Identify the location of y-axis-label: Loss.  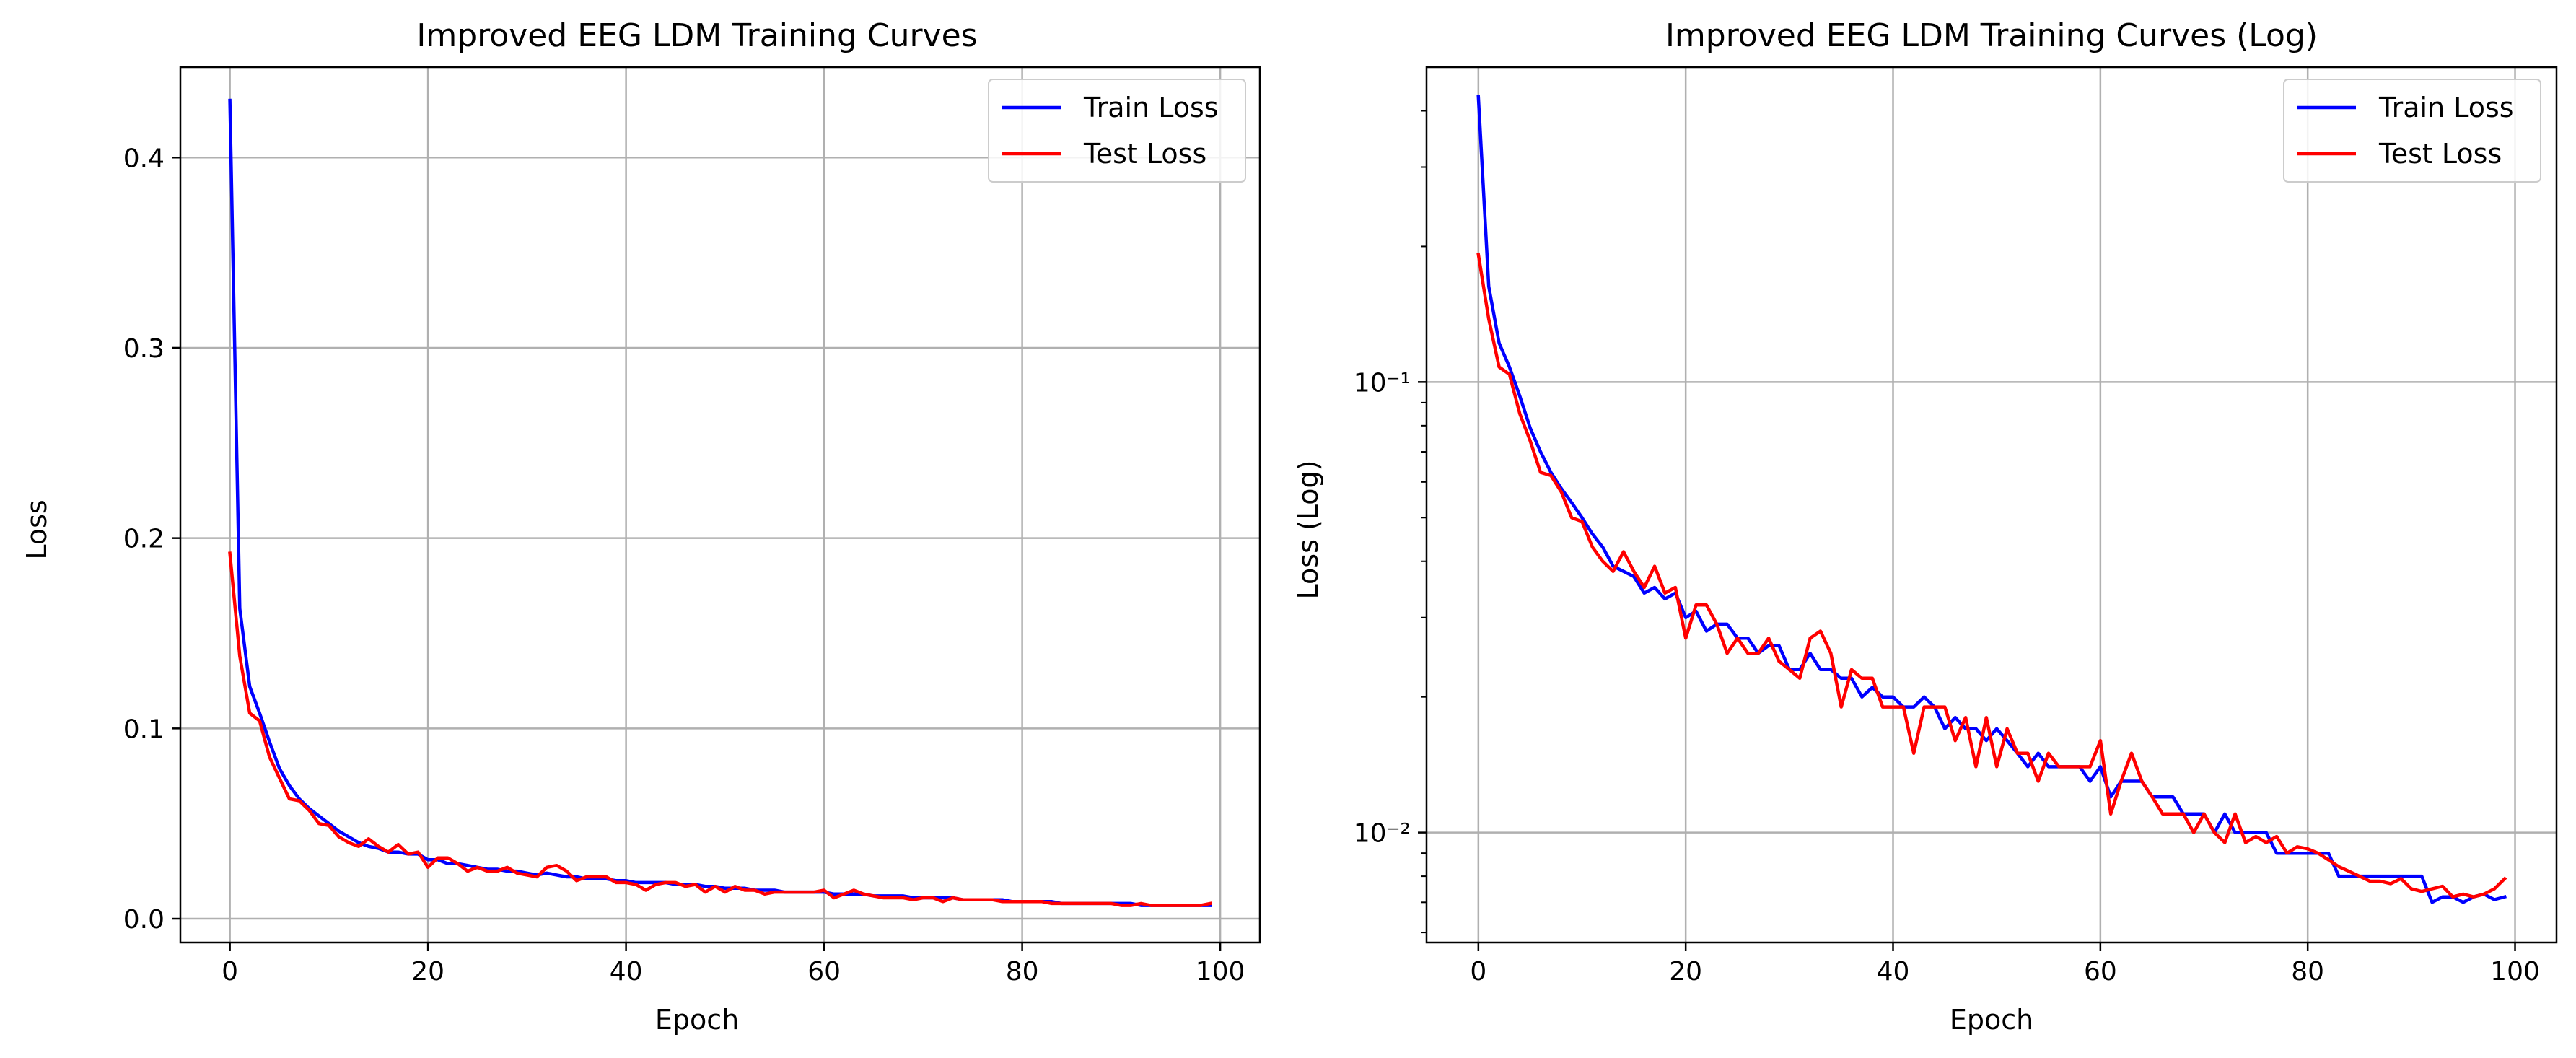
(37, 529).